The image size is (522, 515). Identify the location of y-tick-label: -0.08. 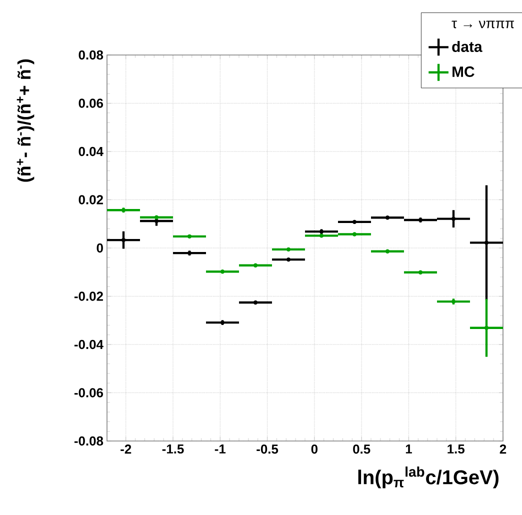
(89, 441).